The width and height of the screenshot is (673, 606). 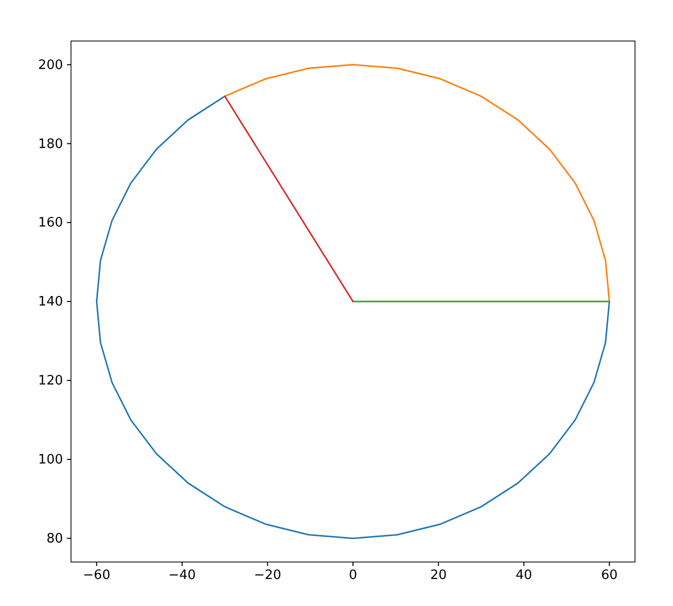 I want to click on y-tick-label: 200, so click(x=50, y=65).